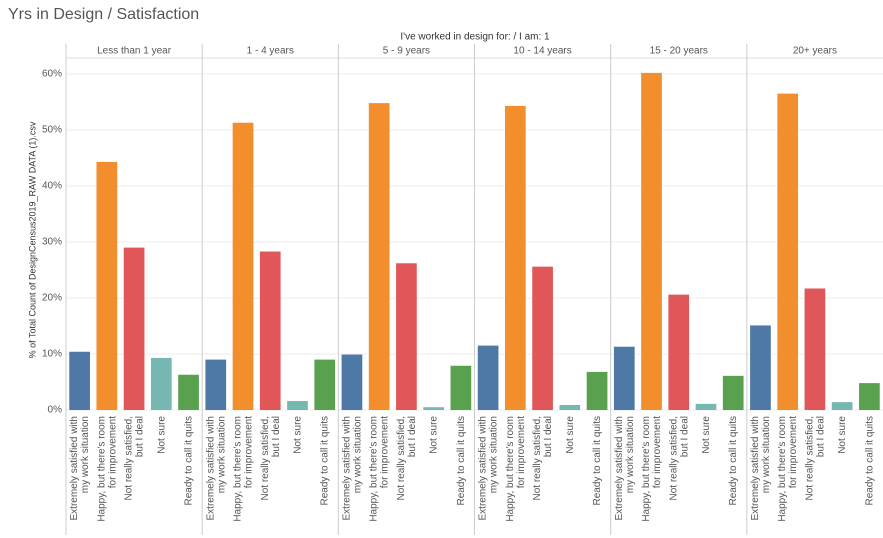 This screenshot has width=883, height=538. I want to click on y-tick-label: 0%, so click(55, 410).